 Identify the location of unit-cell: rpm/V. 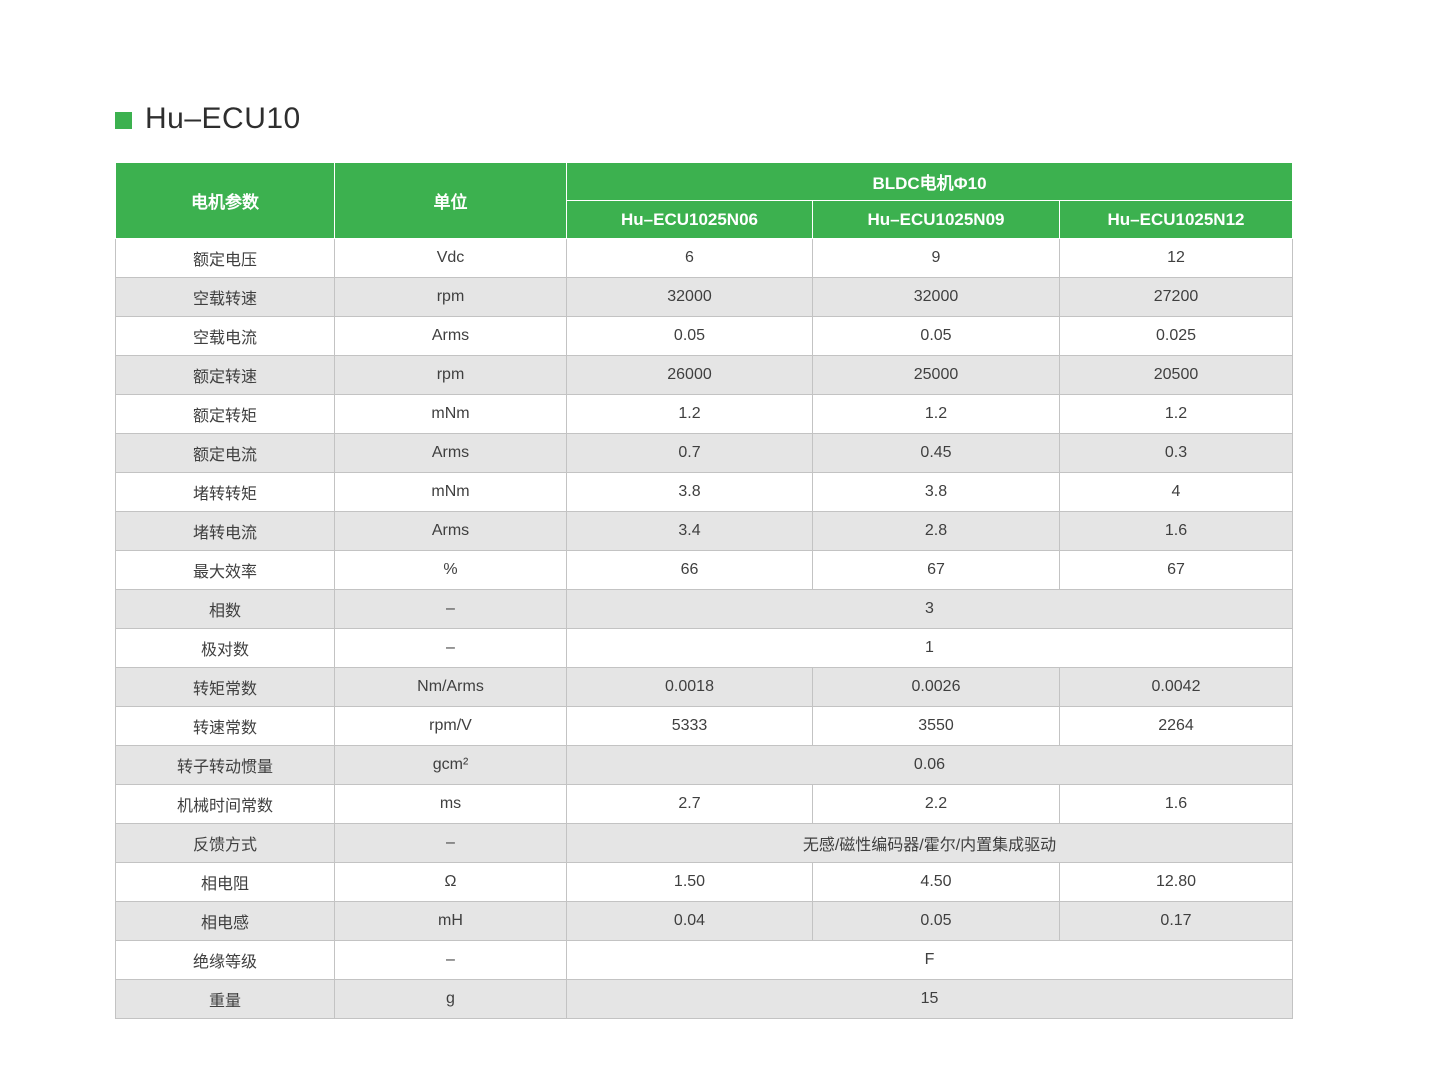
(450, 726).